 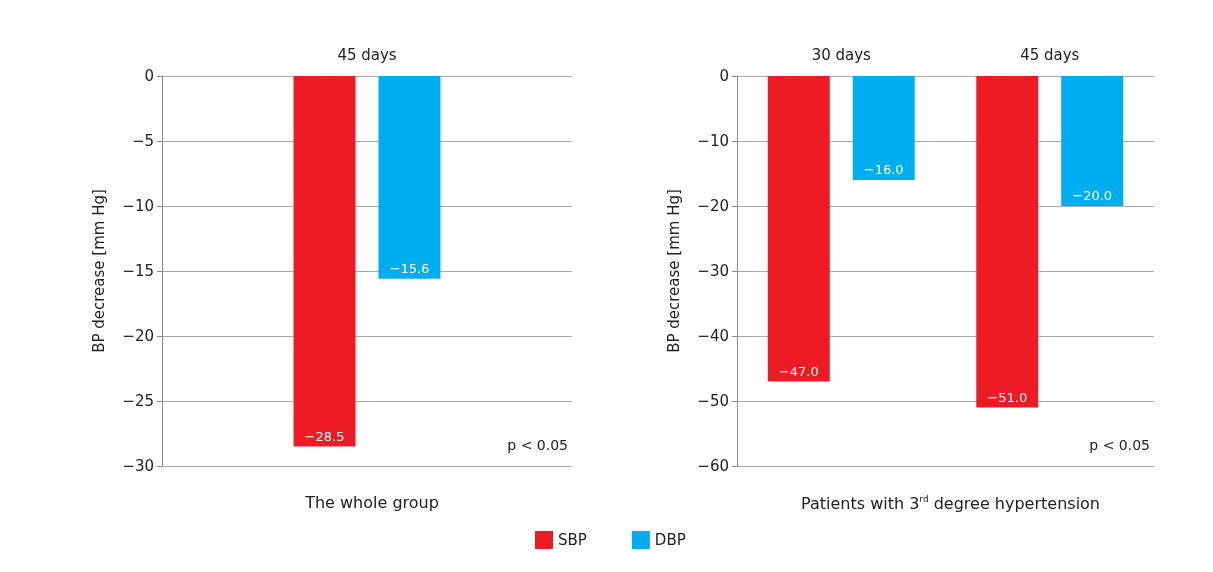 I want to click on legend-label: SBP, so click(x=572, y=540).